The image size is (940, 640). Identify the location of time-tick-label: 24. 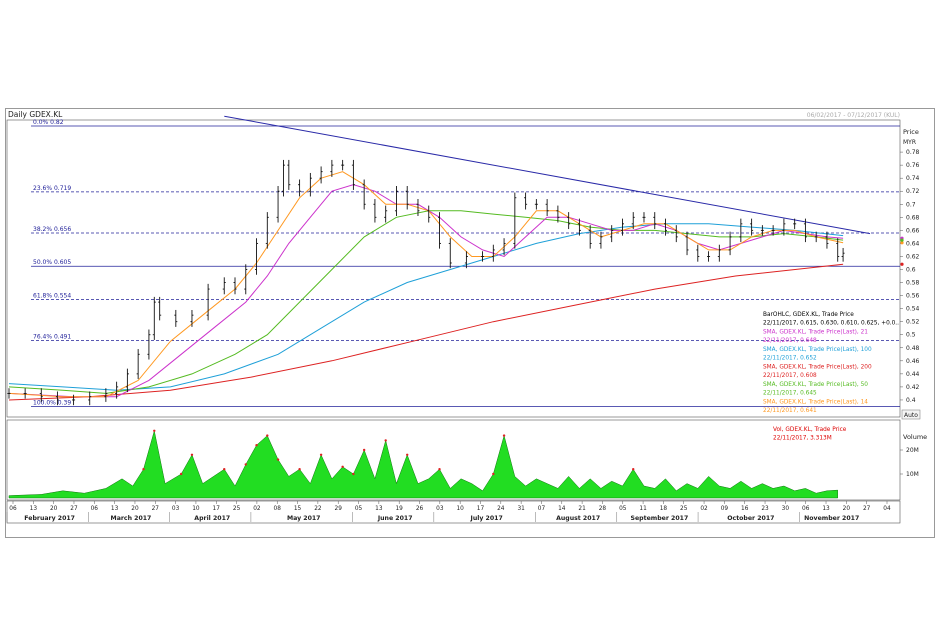
(501, 509).